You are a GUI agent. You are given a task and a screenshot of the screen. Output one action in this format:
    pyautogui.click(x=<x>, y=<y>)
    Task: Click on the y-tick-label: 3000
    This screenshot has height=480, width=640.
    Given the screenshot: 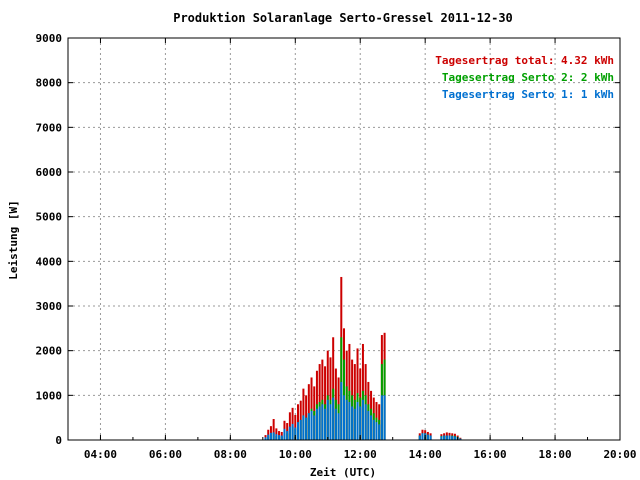 What is the action you would take?
    pyautogui.click(x=49, y=306)
    